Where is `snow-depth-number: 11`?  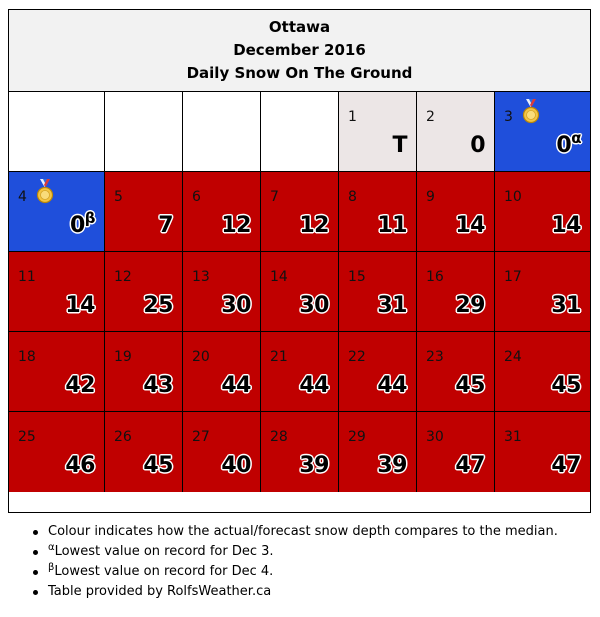
snow-depth-number: 11 is located at coordinates (392, 225).